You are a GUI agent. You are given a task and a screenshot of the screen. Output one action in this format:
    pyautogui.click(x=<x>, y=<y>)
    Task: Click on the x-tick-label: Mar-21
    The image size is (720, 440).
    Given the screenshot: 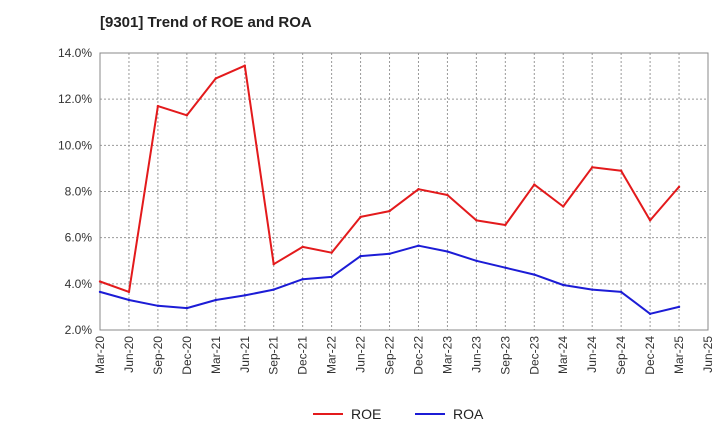 What is the action you would take?
    pyautogui.click(x=216, y=355)
    